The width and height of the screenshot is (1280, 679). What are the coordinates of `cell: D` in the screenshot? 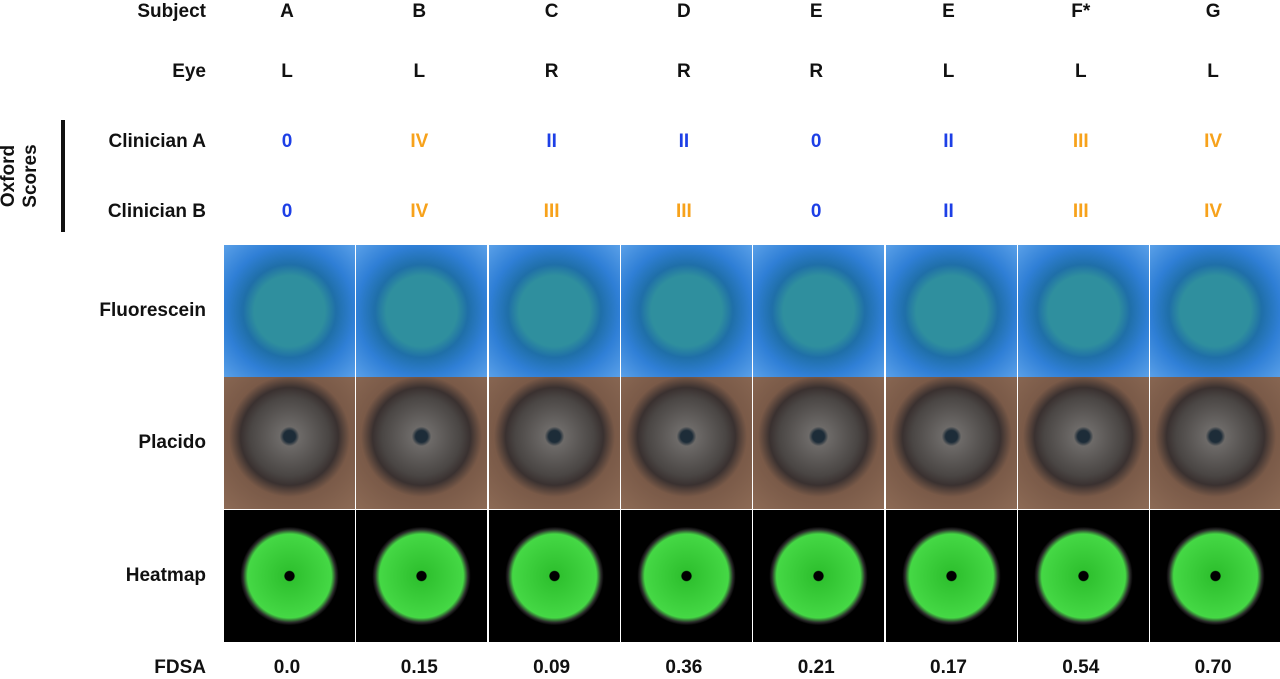 It's located at (684, 11).